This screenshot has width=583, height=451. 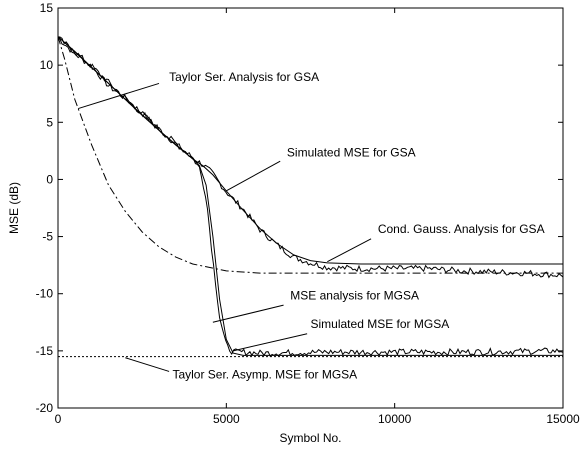 What do you see at coordinates (49, 179) in the screenshot?
I see `y-tick-label: 0` at bounding box center [49, 179].